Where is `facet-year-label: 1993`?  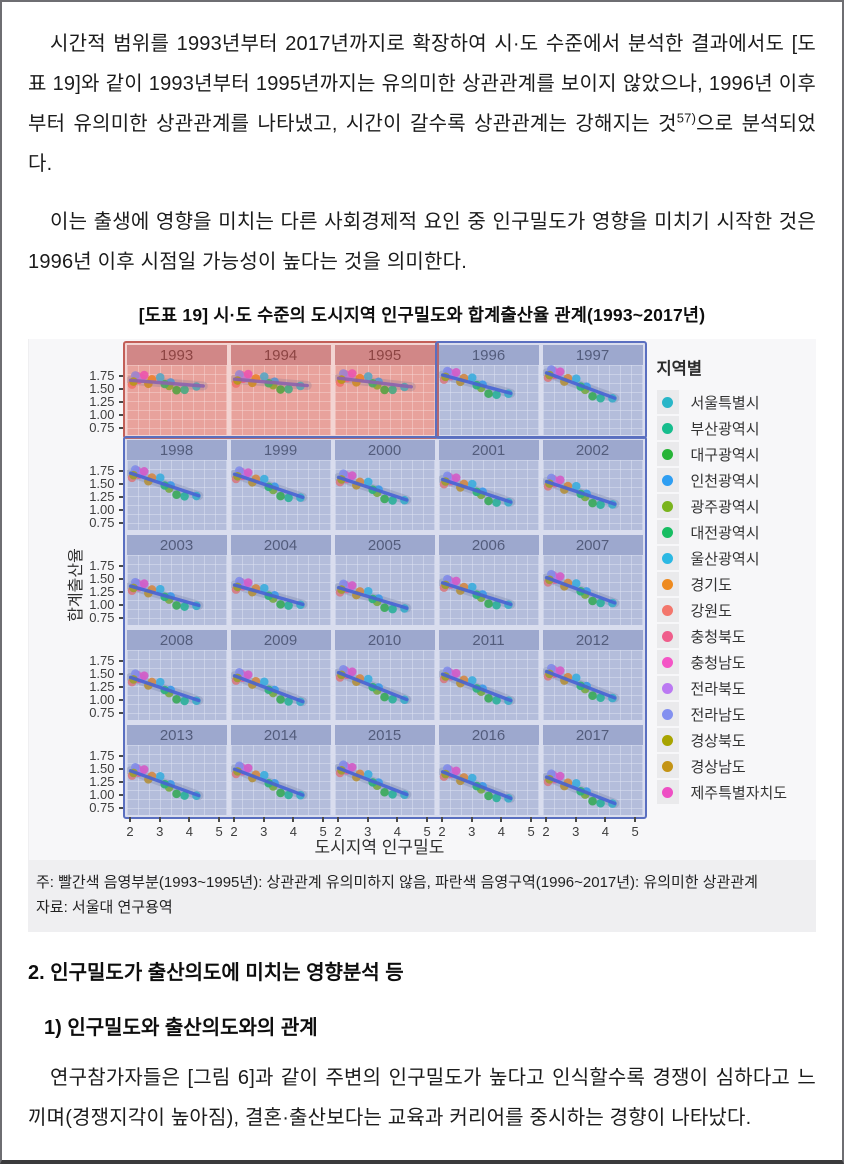
facet-year-label: 1993 is located at coordinates (176, 355).